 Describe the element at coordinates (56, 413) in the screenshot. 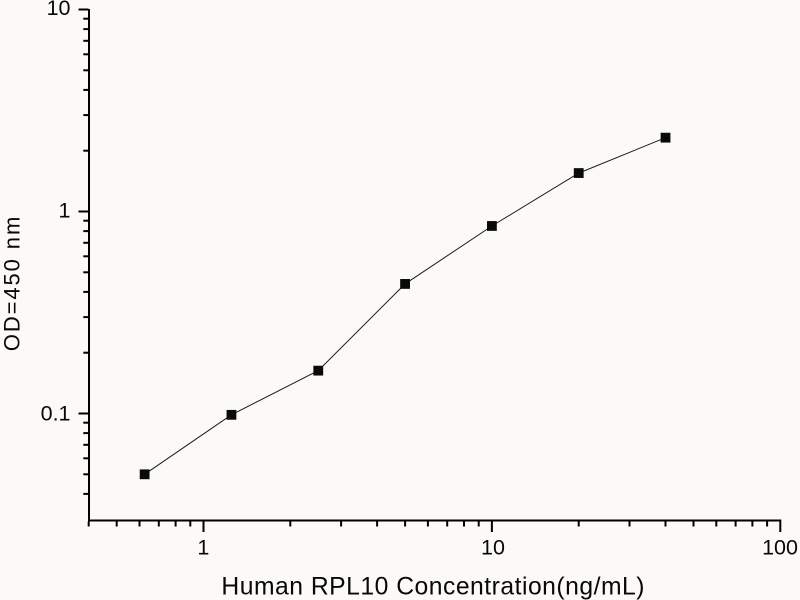

I see `svg-text: 0.1` at that location.